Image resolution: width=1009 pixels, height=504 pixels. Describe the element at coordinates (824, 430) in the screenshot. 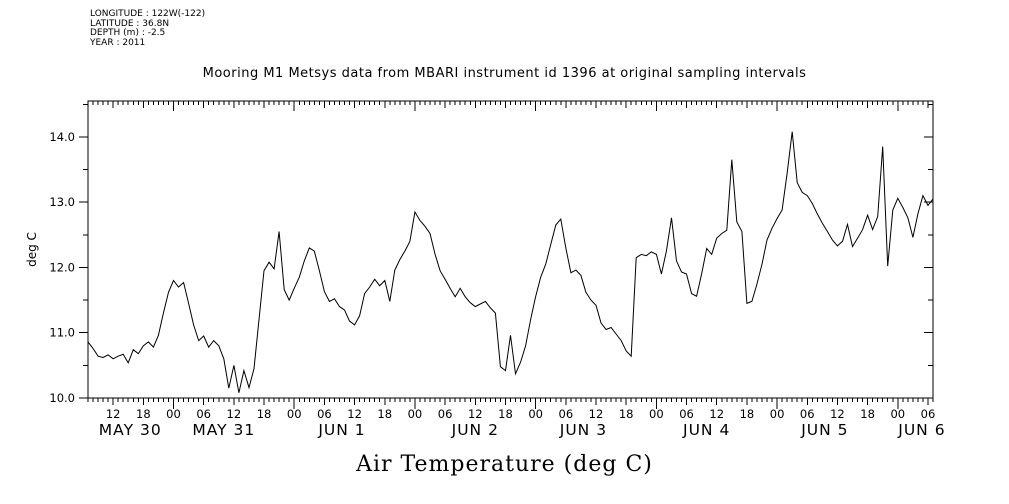

I see `x-day-label: JUN 5` at that location.